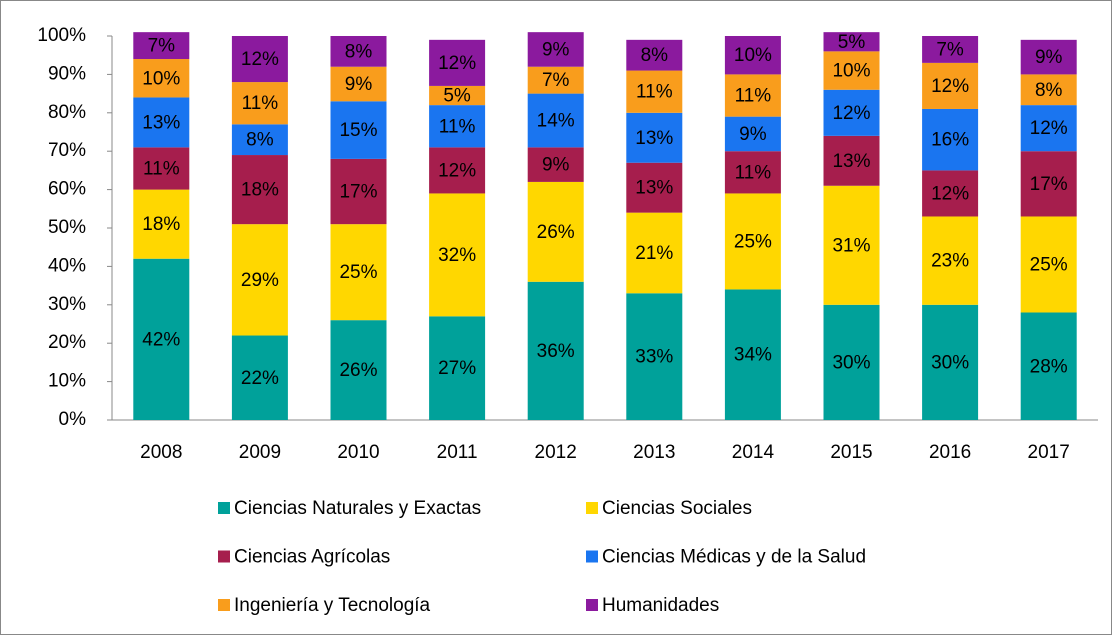 The image size is (1113, 636). Describe the element at coordinates (654, 452) in the screenshot. I see `x-tick-label: 2013` at that location.